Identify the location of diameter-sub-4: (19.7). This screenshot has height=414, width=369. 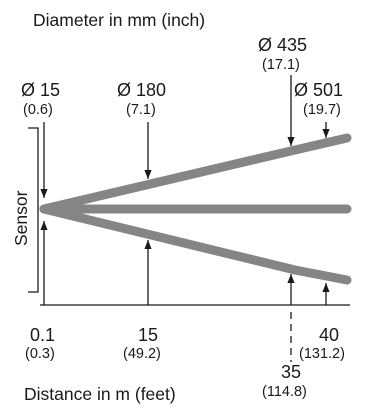
(322, 110).